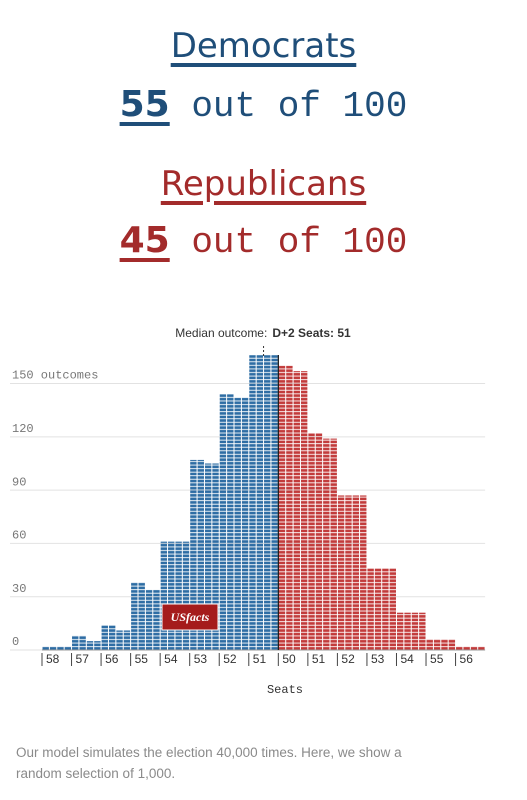  I want to click on x-tick-label: 57, so click(83, 659).